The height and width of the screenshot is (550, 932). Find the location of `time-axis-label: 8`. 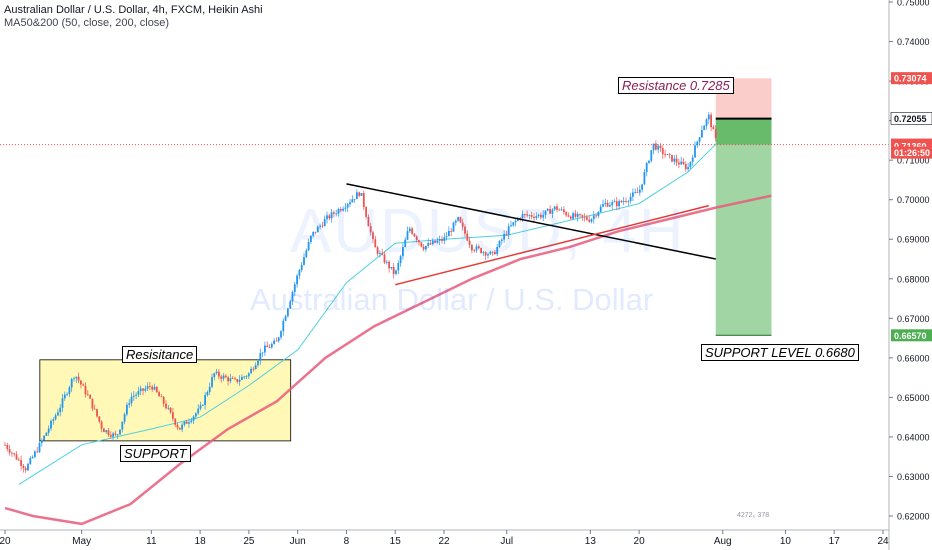

time-axis-label: 8 is located at coordinates (347, 541).